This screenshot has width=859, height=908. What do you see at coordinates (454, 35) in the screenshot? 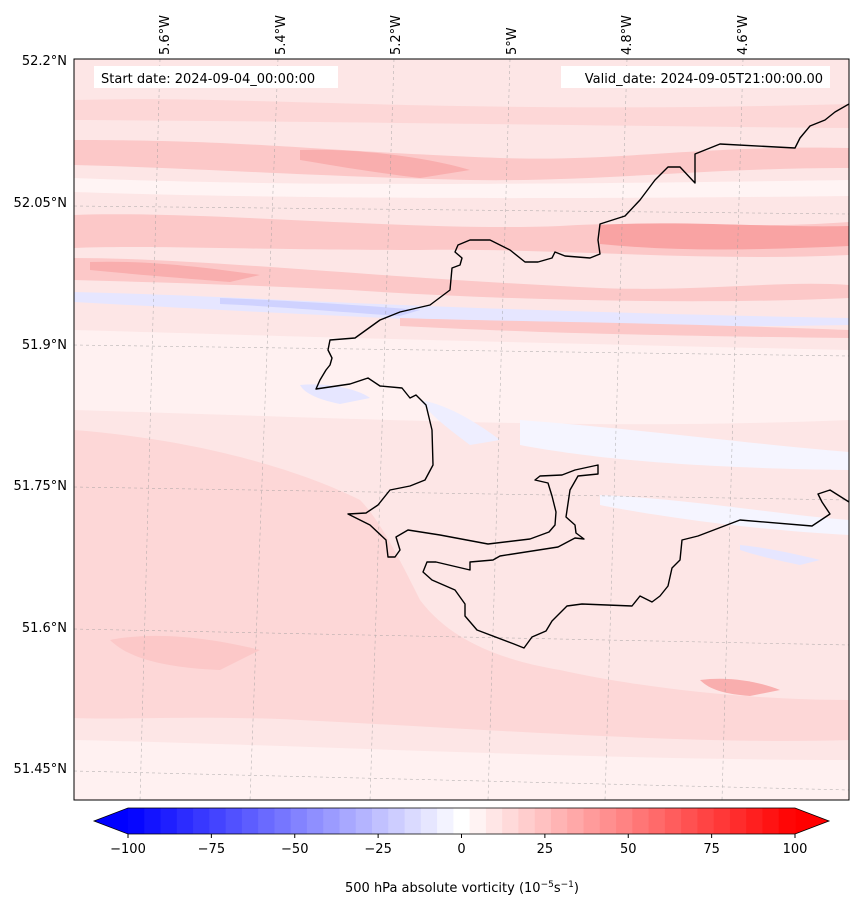
I see `longitude-labels: 5.6°W 5.4°W 5.2°W 5°W 4.8°W 4.6°W` at bounding box center [454, 35].